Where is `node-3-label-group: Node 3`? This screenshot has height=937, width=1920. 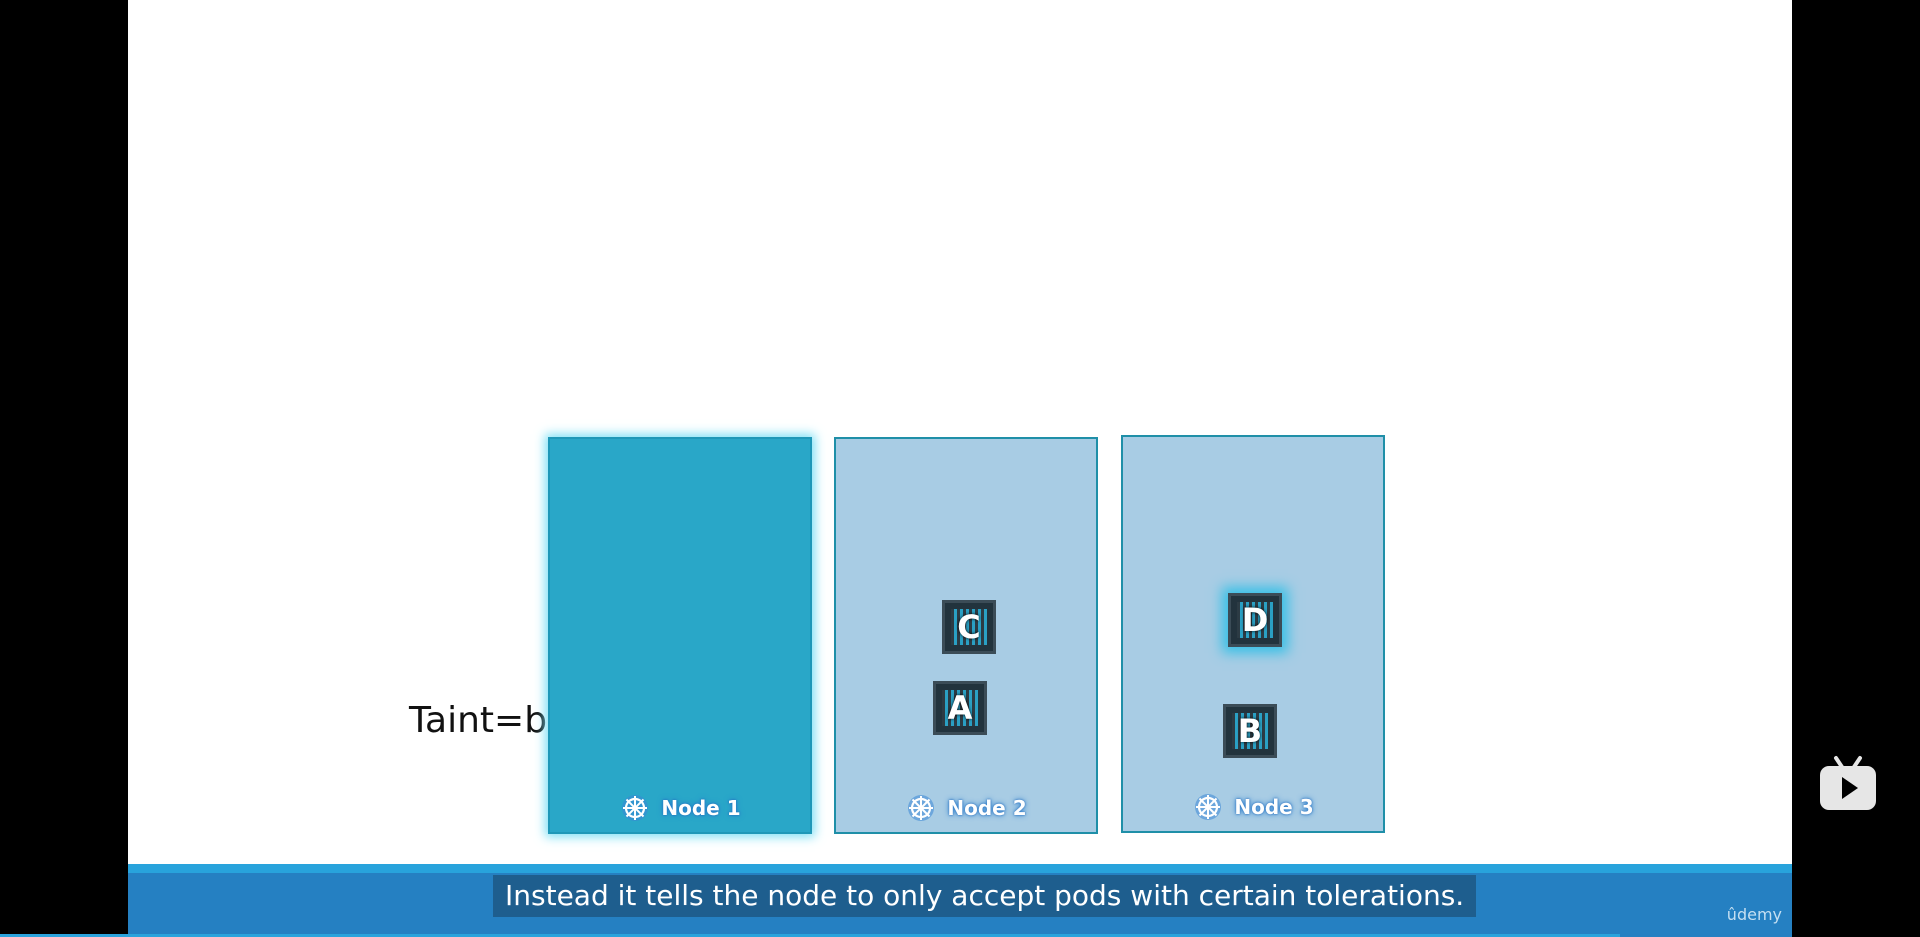
node-3-label-group: Node 3 is located at coordinates (1253, 807).